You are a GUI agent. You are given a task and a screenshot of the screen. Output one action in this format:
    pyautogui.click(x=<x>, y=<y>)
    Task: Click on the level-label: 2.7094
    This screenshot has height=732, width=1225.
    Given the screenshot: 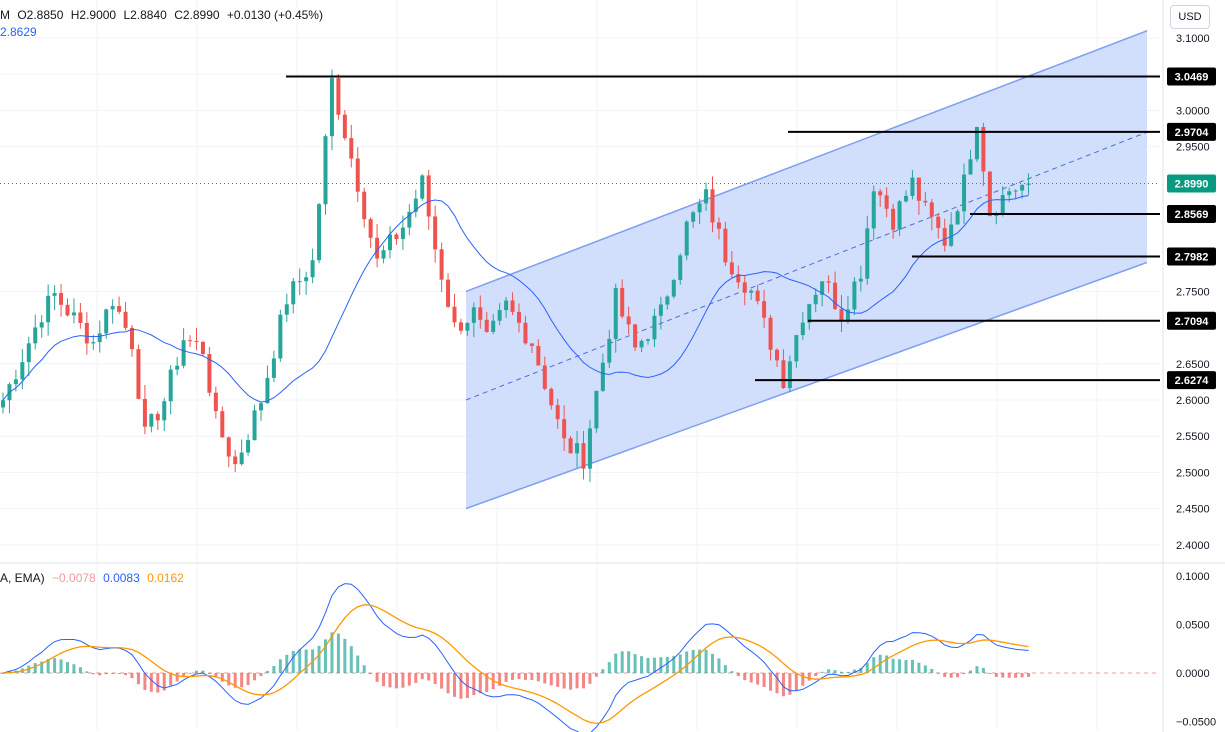 What is the action you would take?
    pyautogui.click(x=1192, y=322)
    